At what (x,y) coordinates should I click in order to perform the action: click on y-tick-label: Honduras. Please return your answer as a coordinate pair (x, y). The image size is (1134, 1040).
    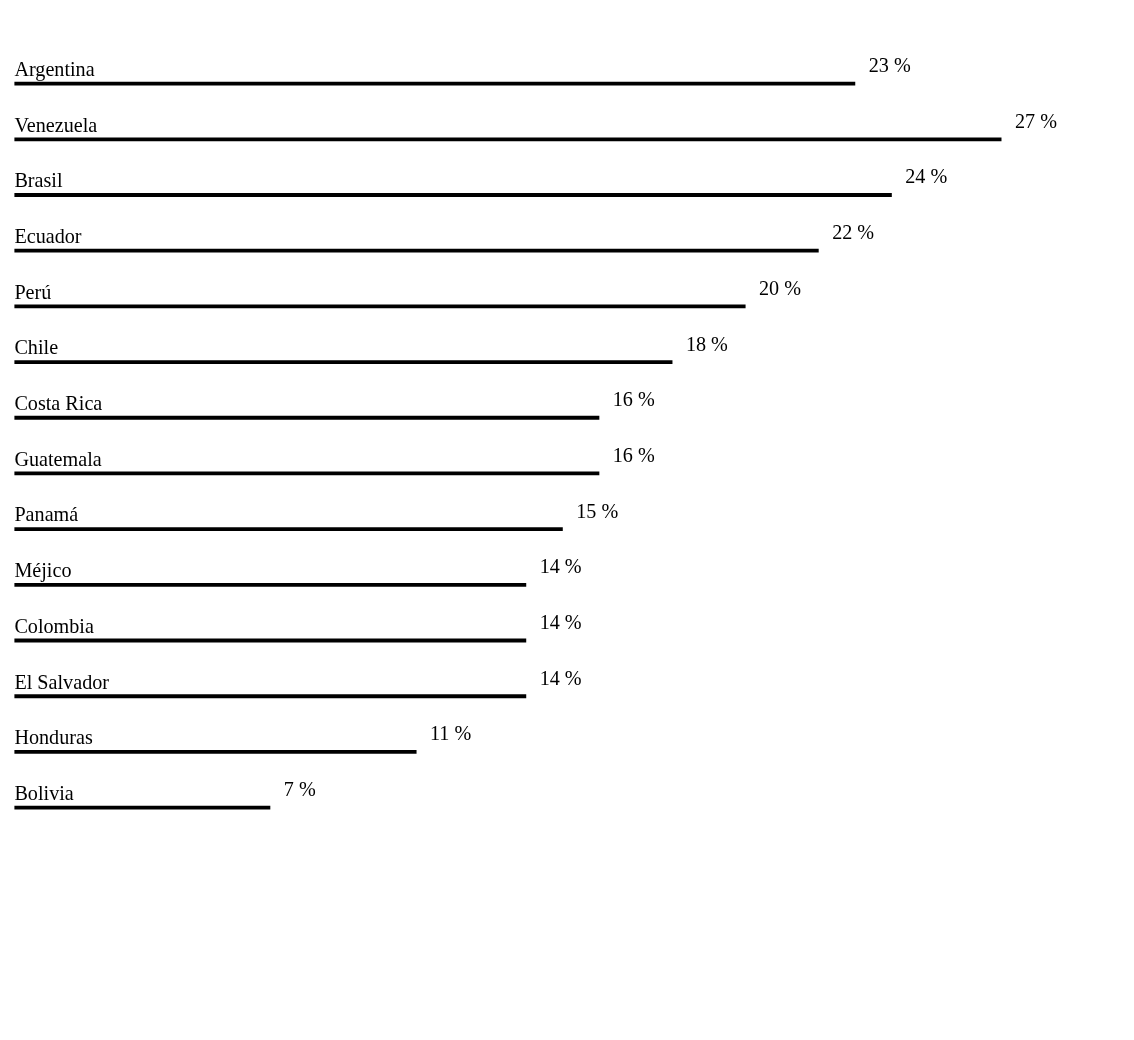
    Looking at the image, I should click on (53, 737).